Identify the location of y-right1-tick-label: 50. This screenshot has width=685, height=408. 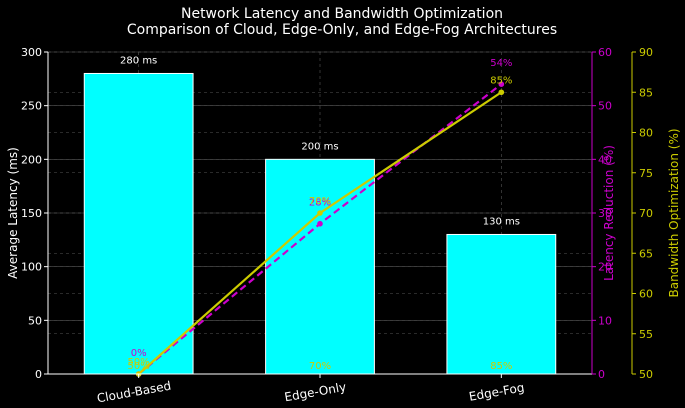
(605, 106).